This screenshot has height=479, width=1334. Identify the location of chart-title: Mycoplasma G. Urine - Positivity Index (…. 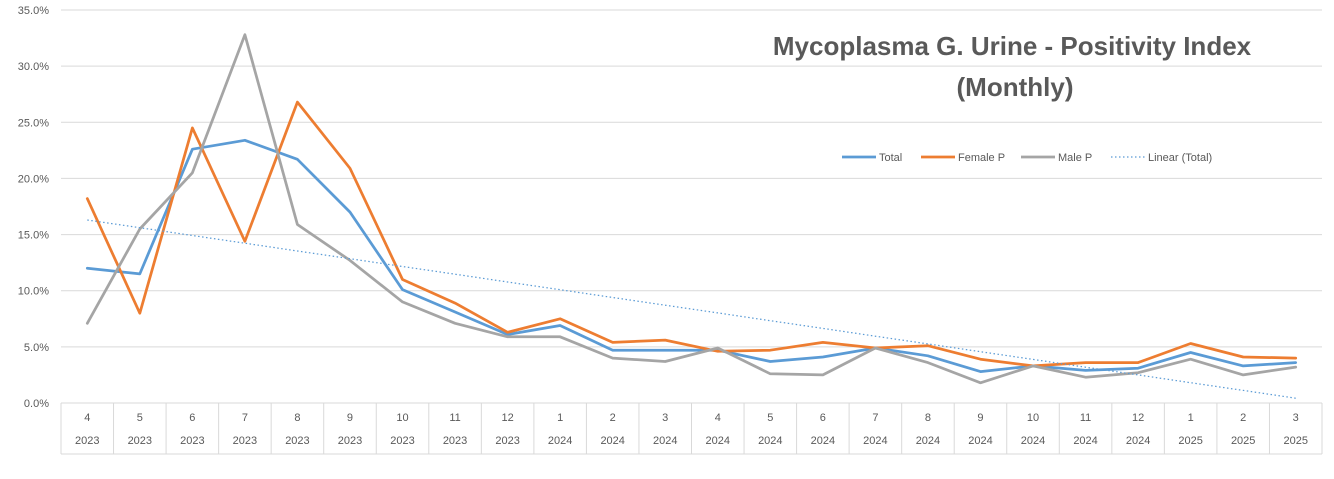
(1012, 66).